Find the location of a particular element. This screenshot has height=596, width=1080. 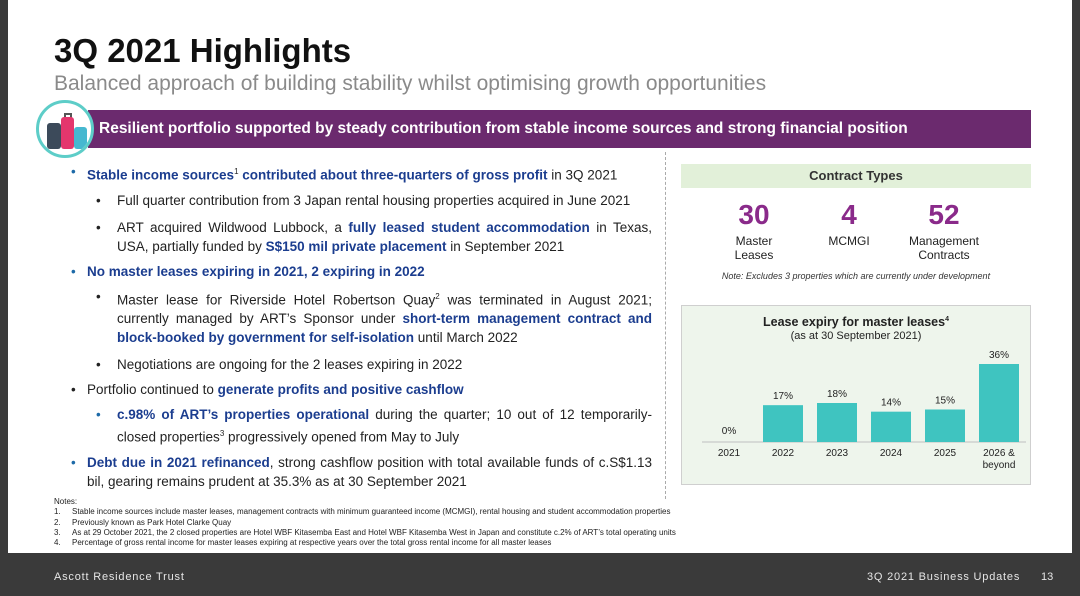

footer-company: Ascott Residence Trust is located at coordinates (119, 577).